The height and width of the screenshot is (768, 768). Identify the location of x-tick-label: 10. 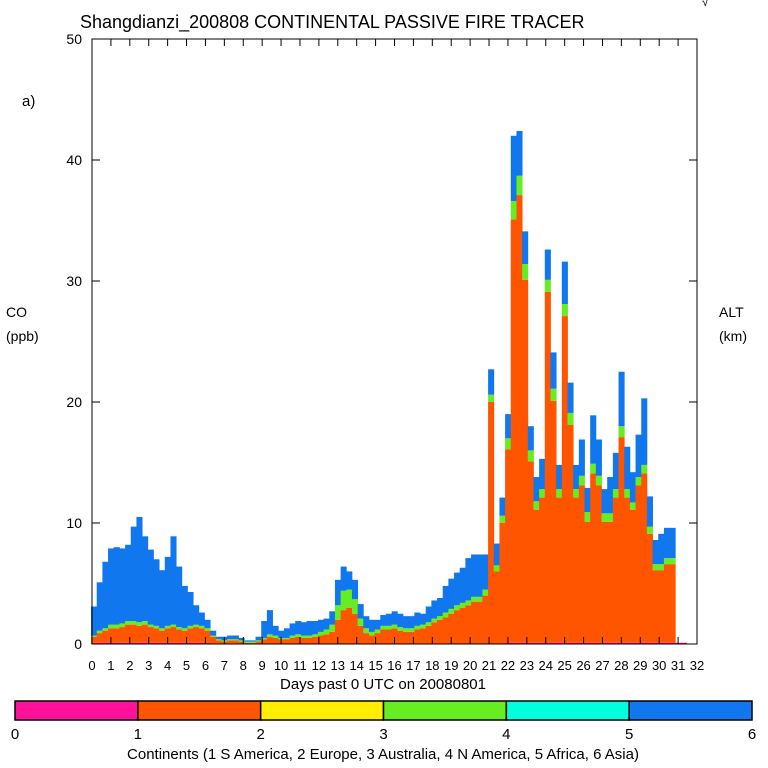
(281, 665).